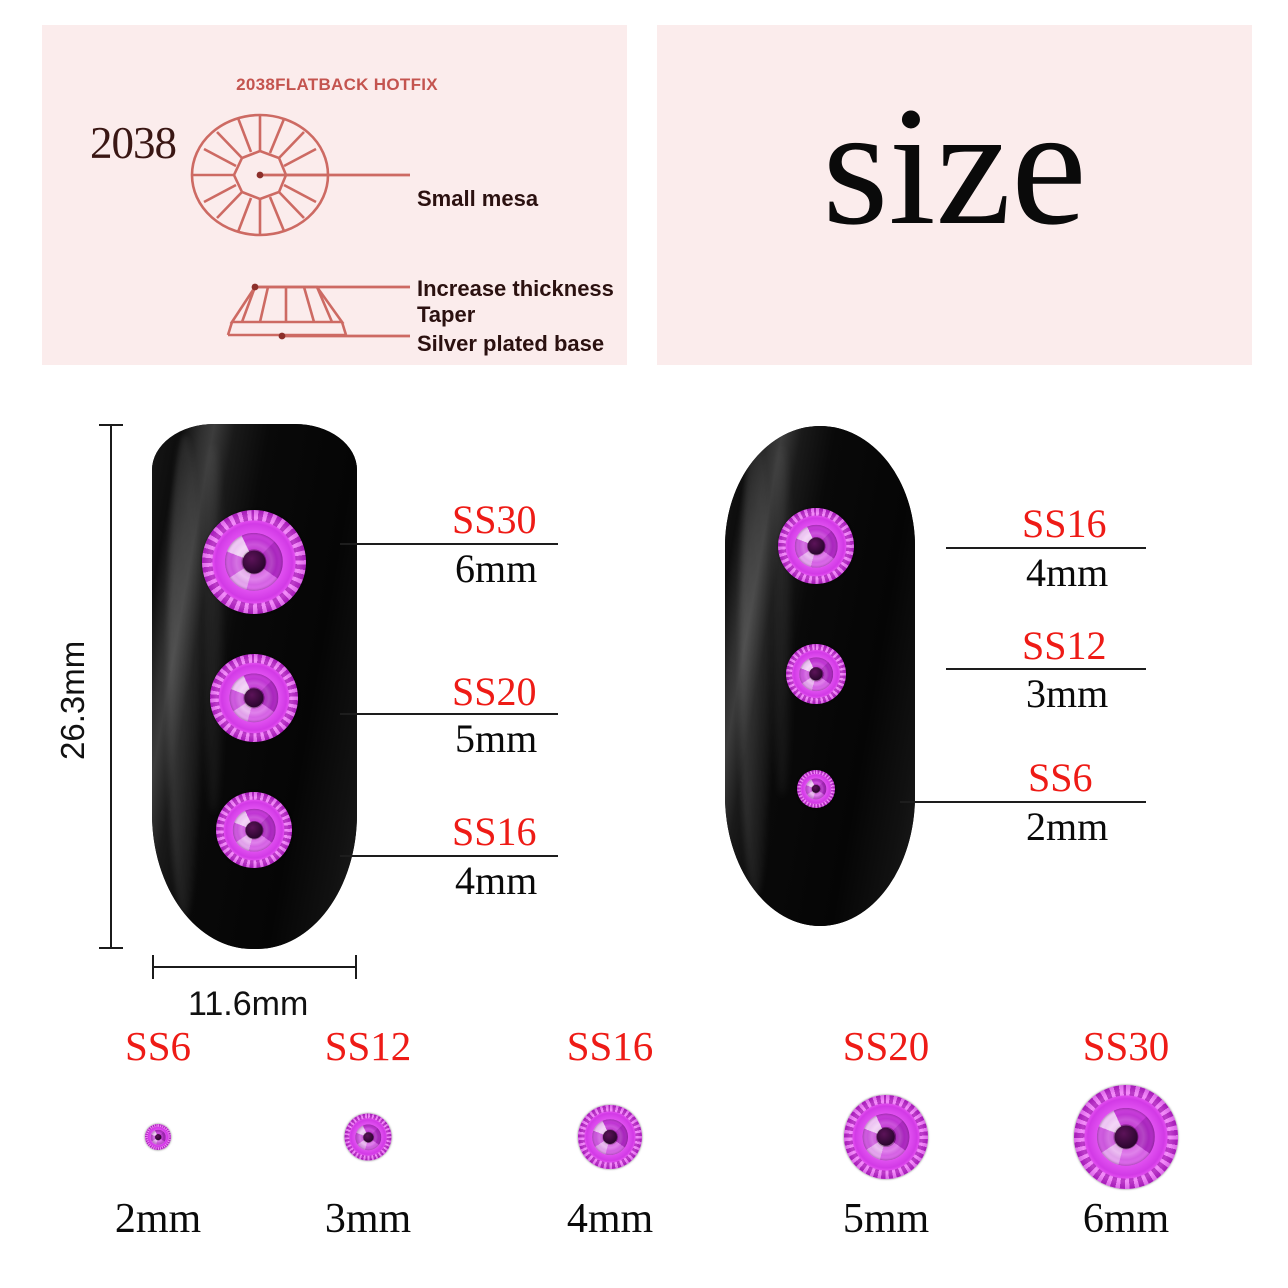 The image size is (1288, 1288). I want to click on swatch-code: SS20, so click(886, 1046).